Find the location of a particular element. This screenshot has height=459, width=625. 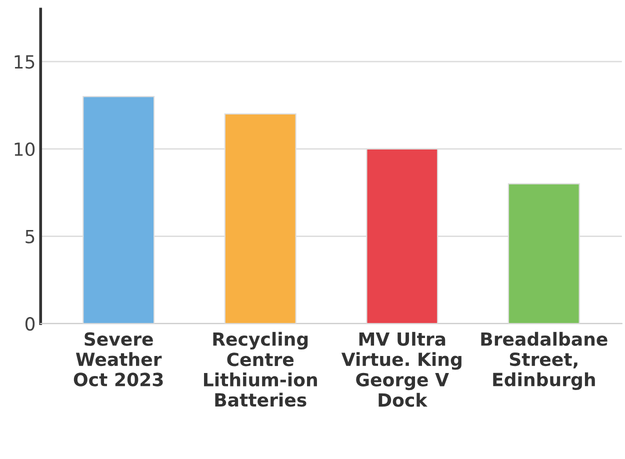

y-tick-label: 0 is located at coordinates (30, 324).